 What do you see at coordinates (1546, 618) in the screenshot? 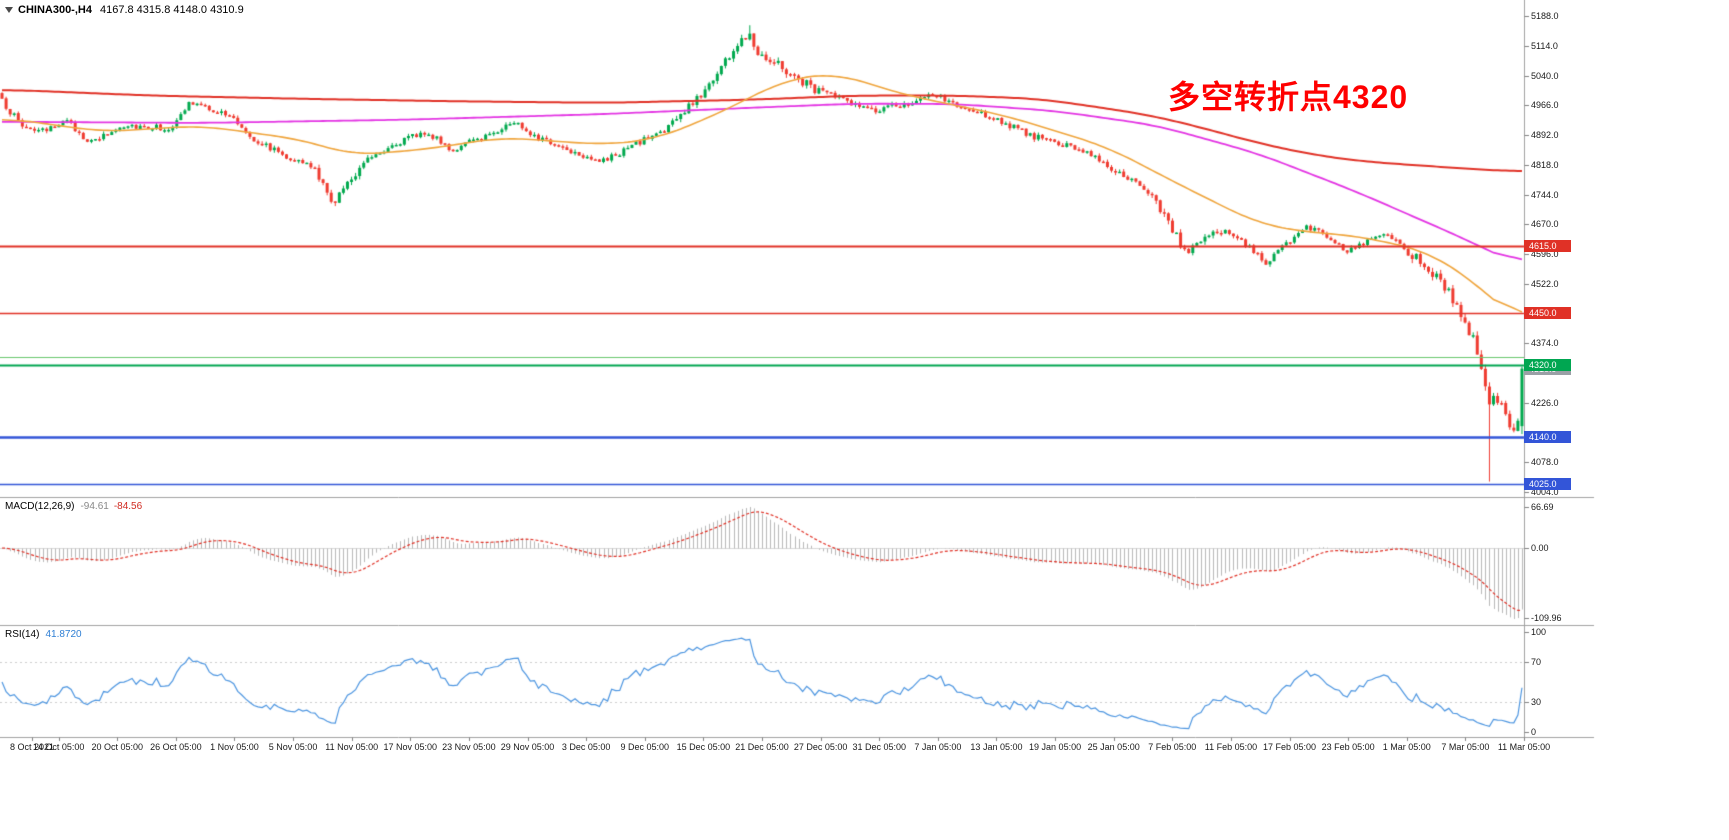
I see `macd-tick-label: -109.96` at bounding box center [1546, 618].